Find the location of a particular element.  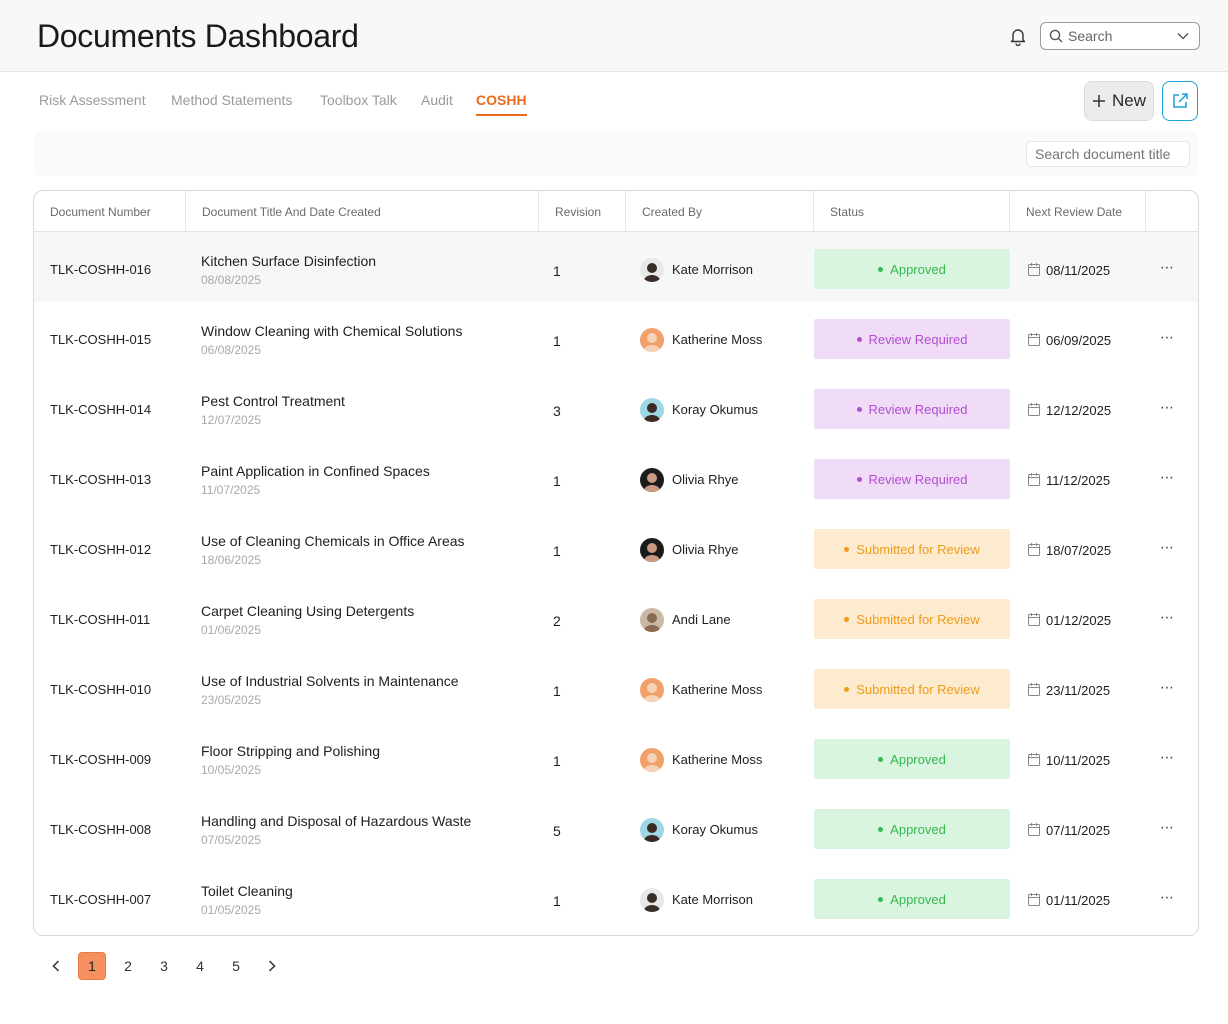

created-by-name: Olivia Rhye is located at coordinates (705, 479).